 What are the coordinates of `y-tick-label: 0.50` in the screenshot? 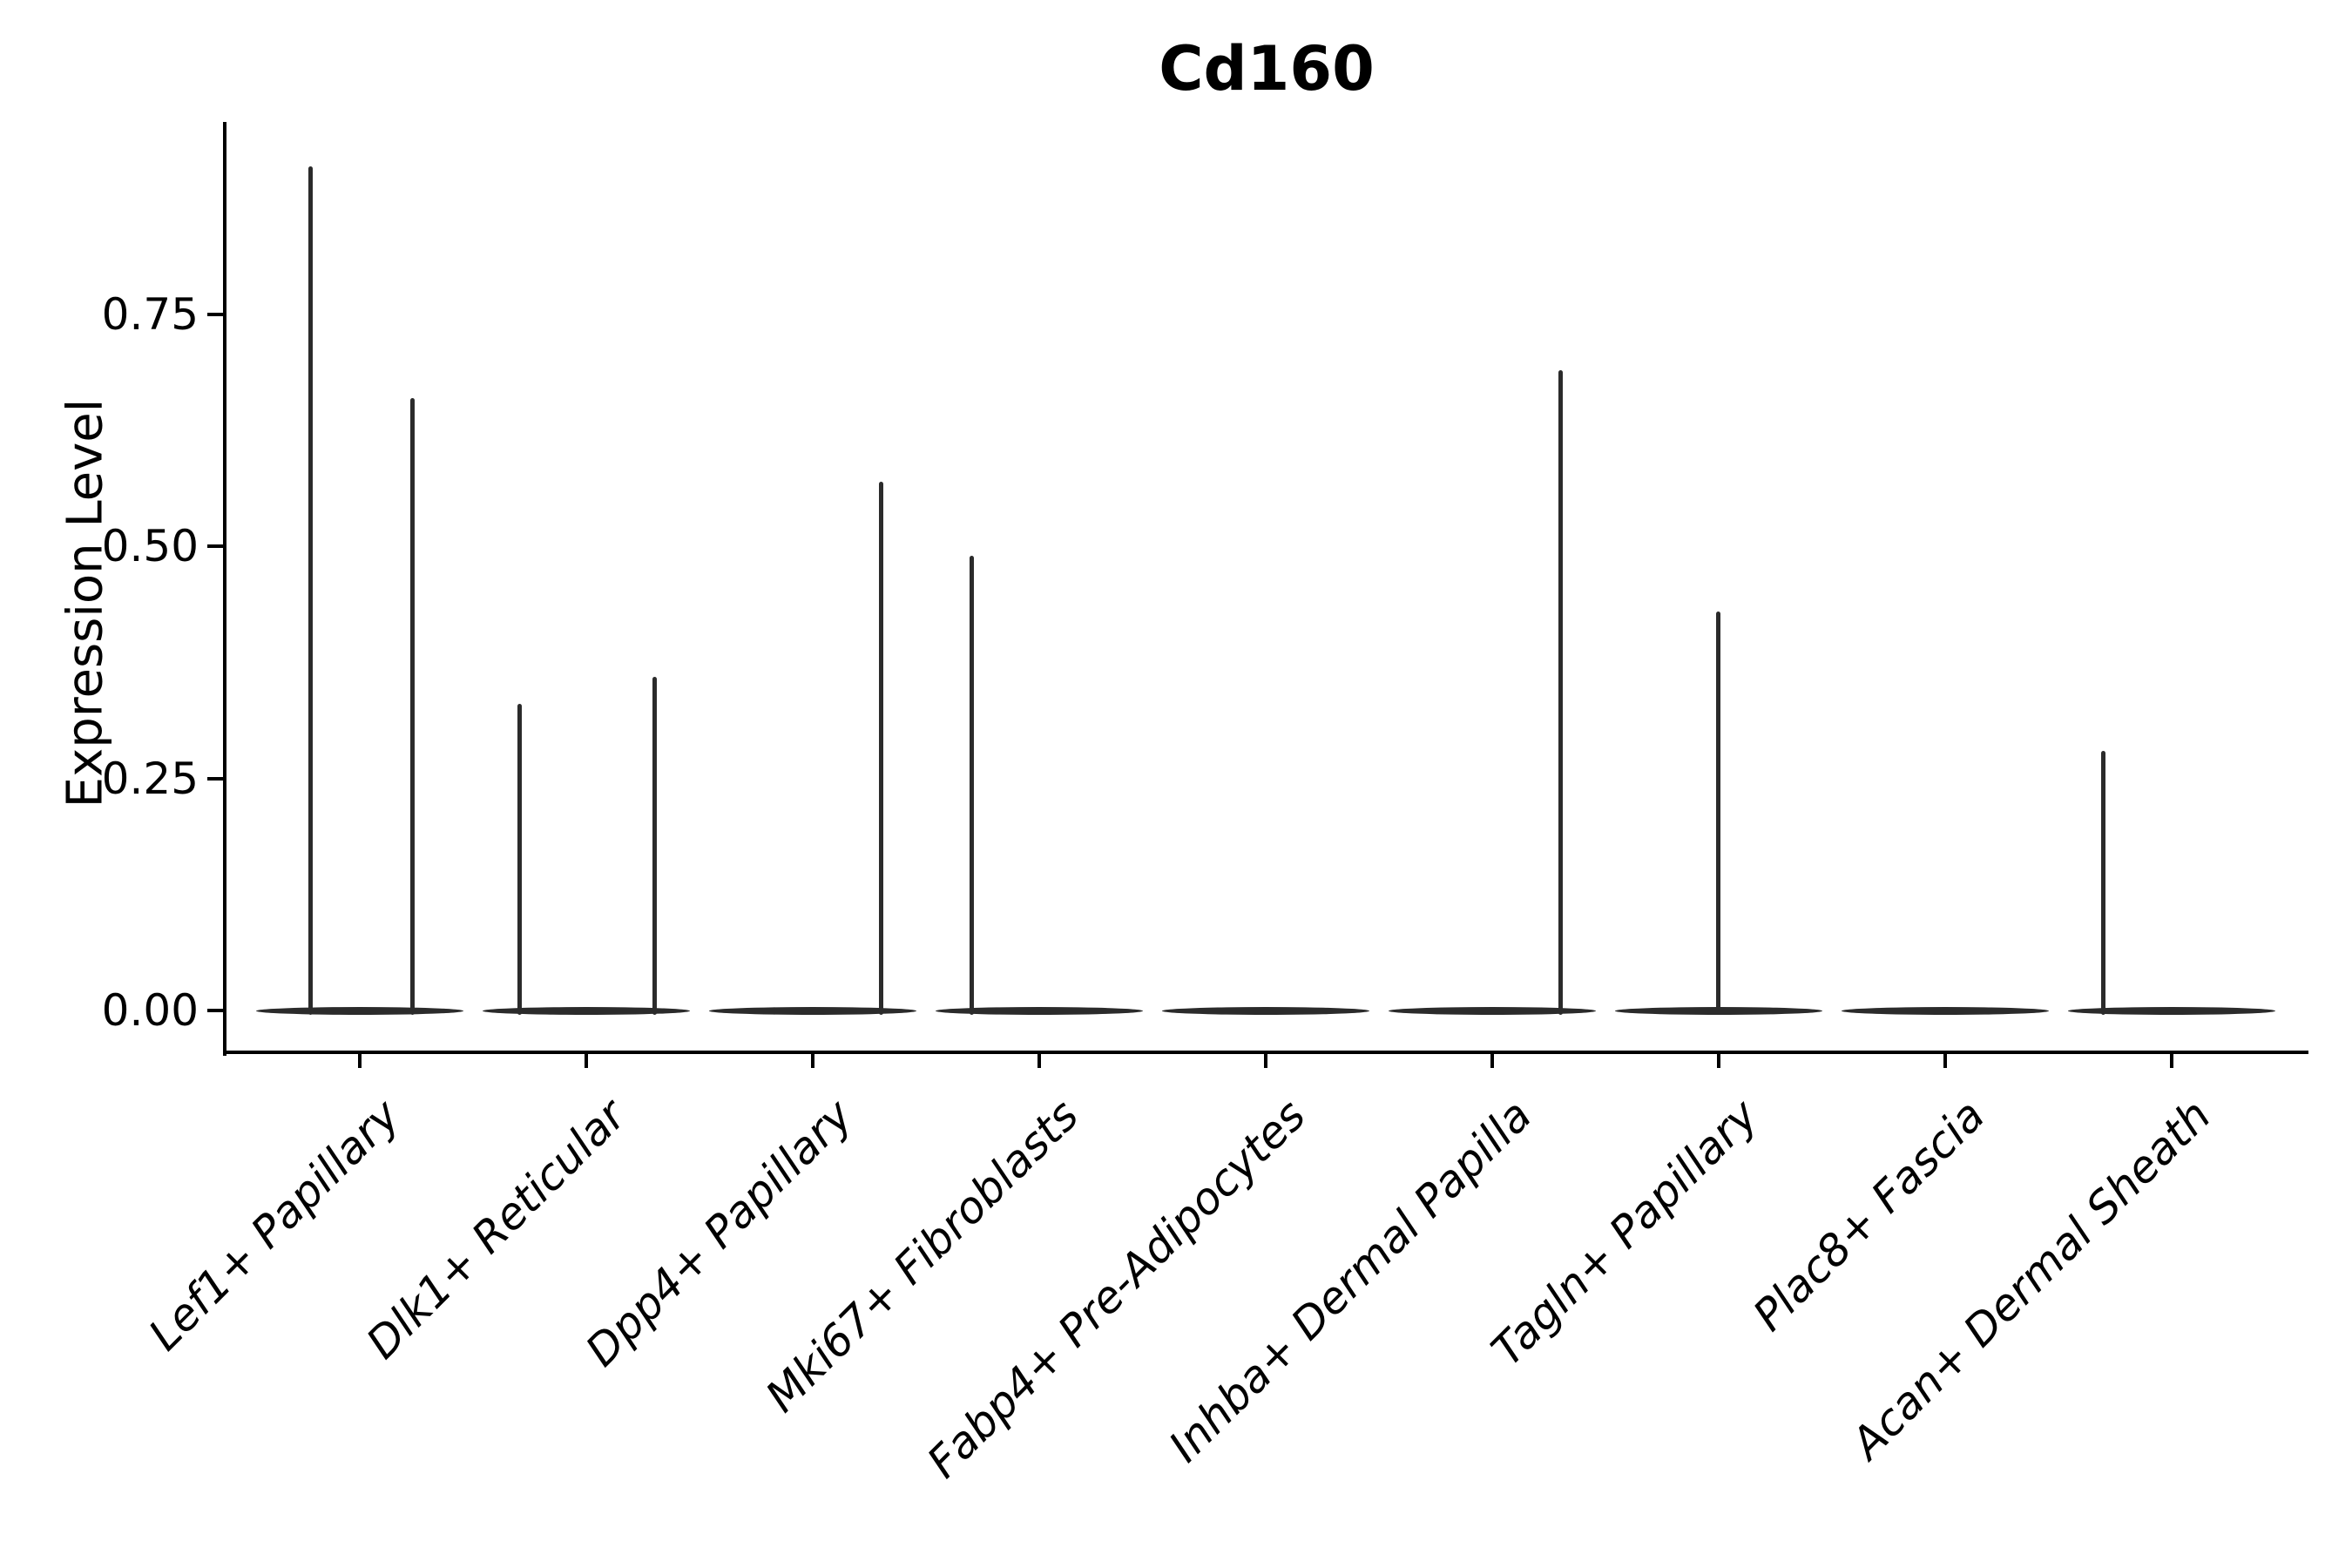 It's located at (150, 546).